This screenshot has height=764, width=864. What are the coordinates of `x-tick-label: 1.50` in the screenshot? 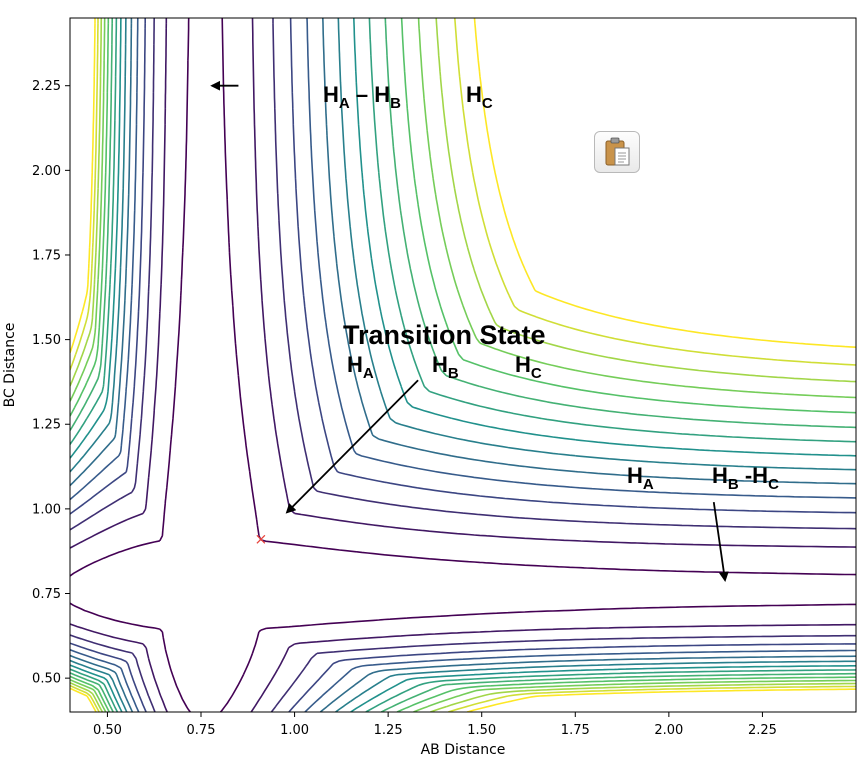 It's located at (481, 730).